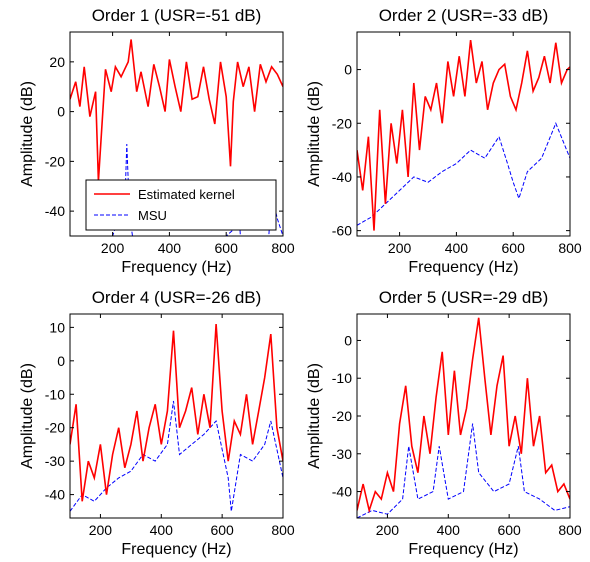 The height and width of the screenshot is (562, 590). Describe the element at coordinates (186, 194) in the screenshot. I see `legend-entry: Estimated kernel` at that location.